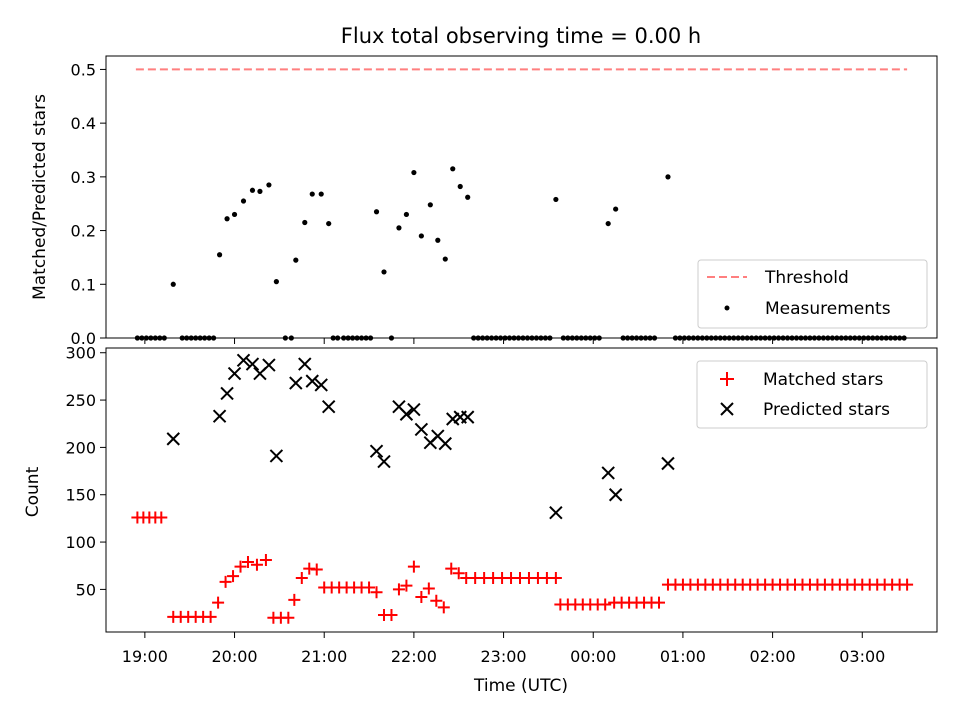  Describe the element at coordinates (83, 123) in the screenshot. I see `top-y-tick-label: 0.4` at that location.